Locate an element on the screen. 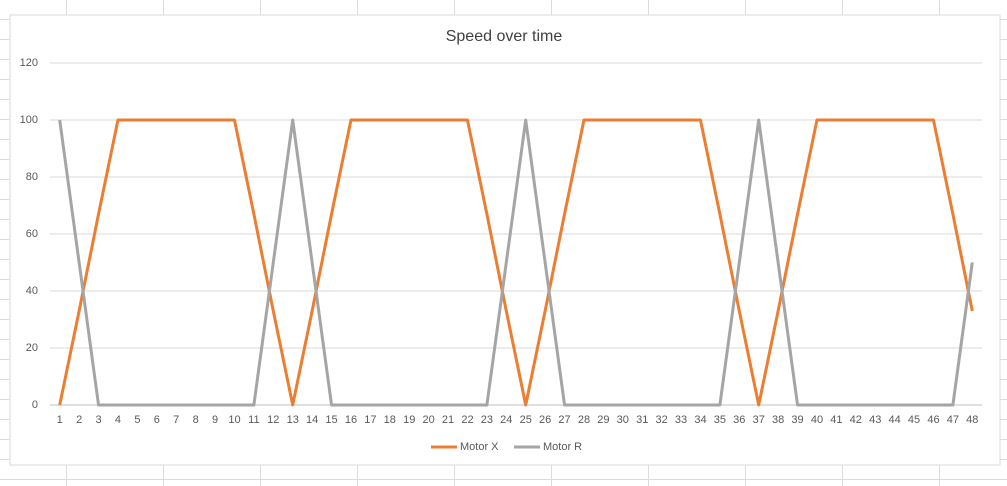 The image size is (1007, 486). x-tick-label: 41 is located at coordinates (836, 420).